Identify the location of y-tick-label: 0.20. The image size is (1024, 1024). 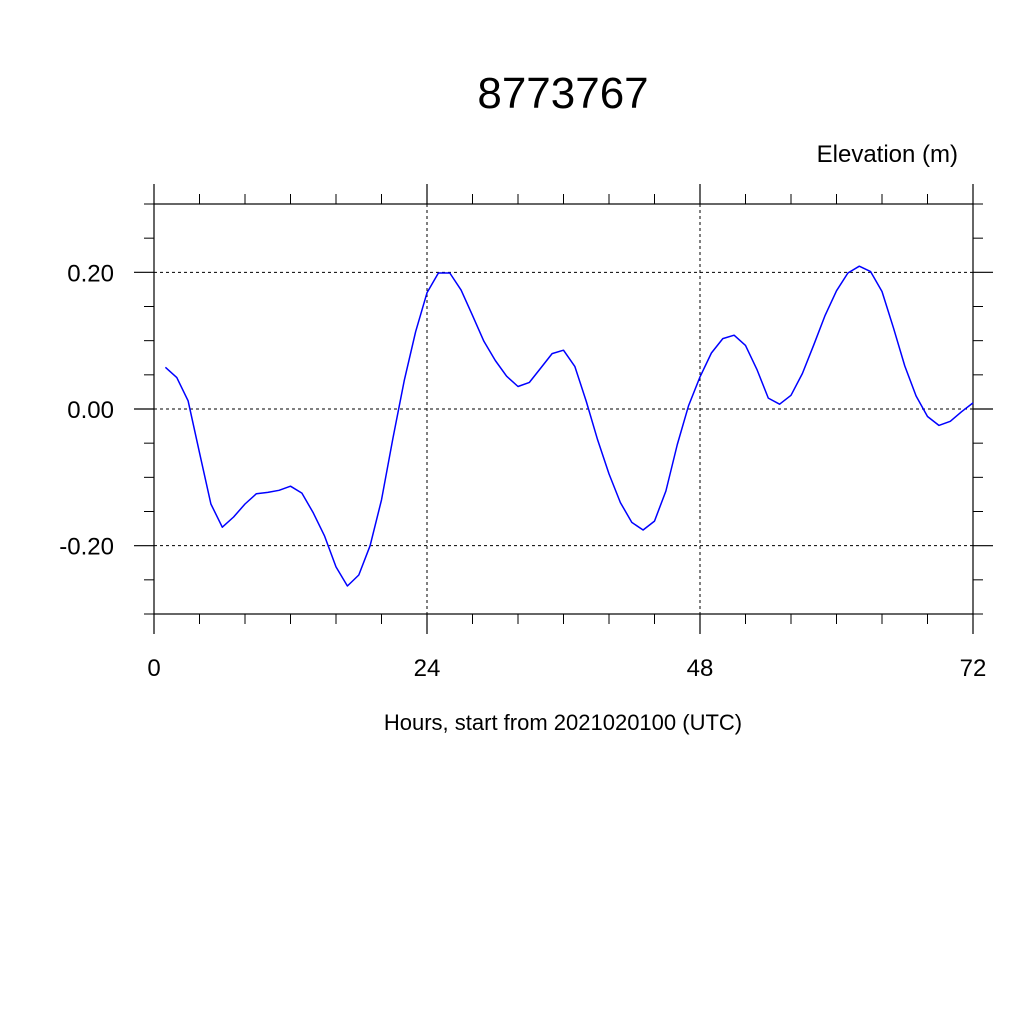
(90, 273).